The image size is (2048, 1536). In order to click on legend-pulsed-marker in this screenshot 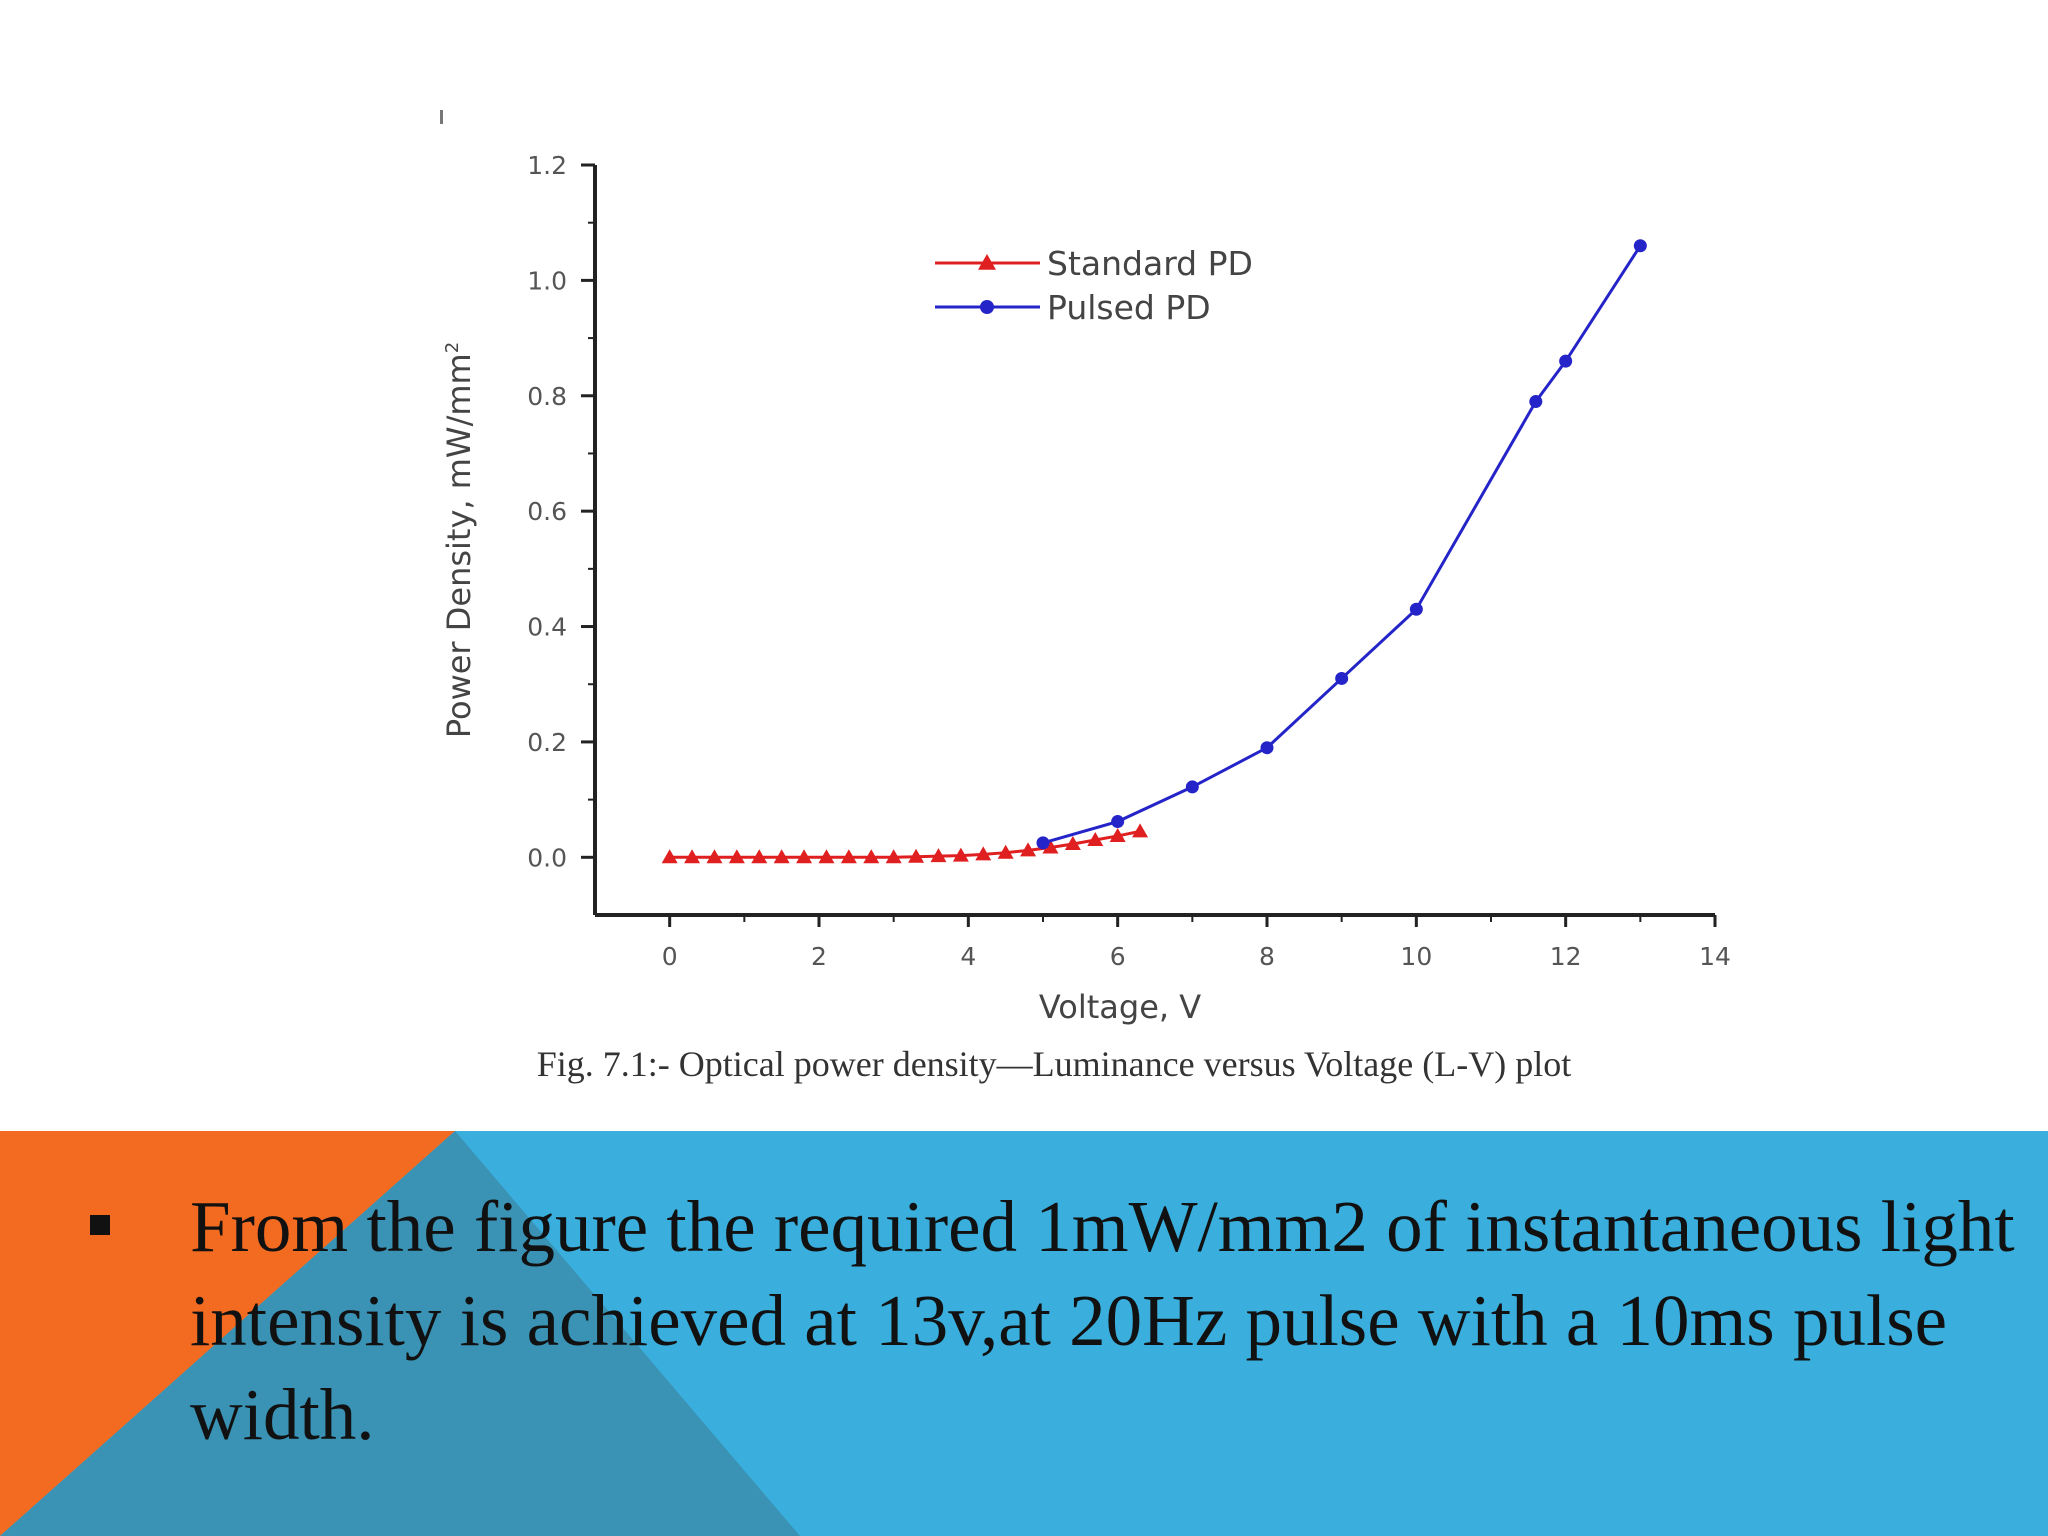, I will do `click(987, 307)`.